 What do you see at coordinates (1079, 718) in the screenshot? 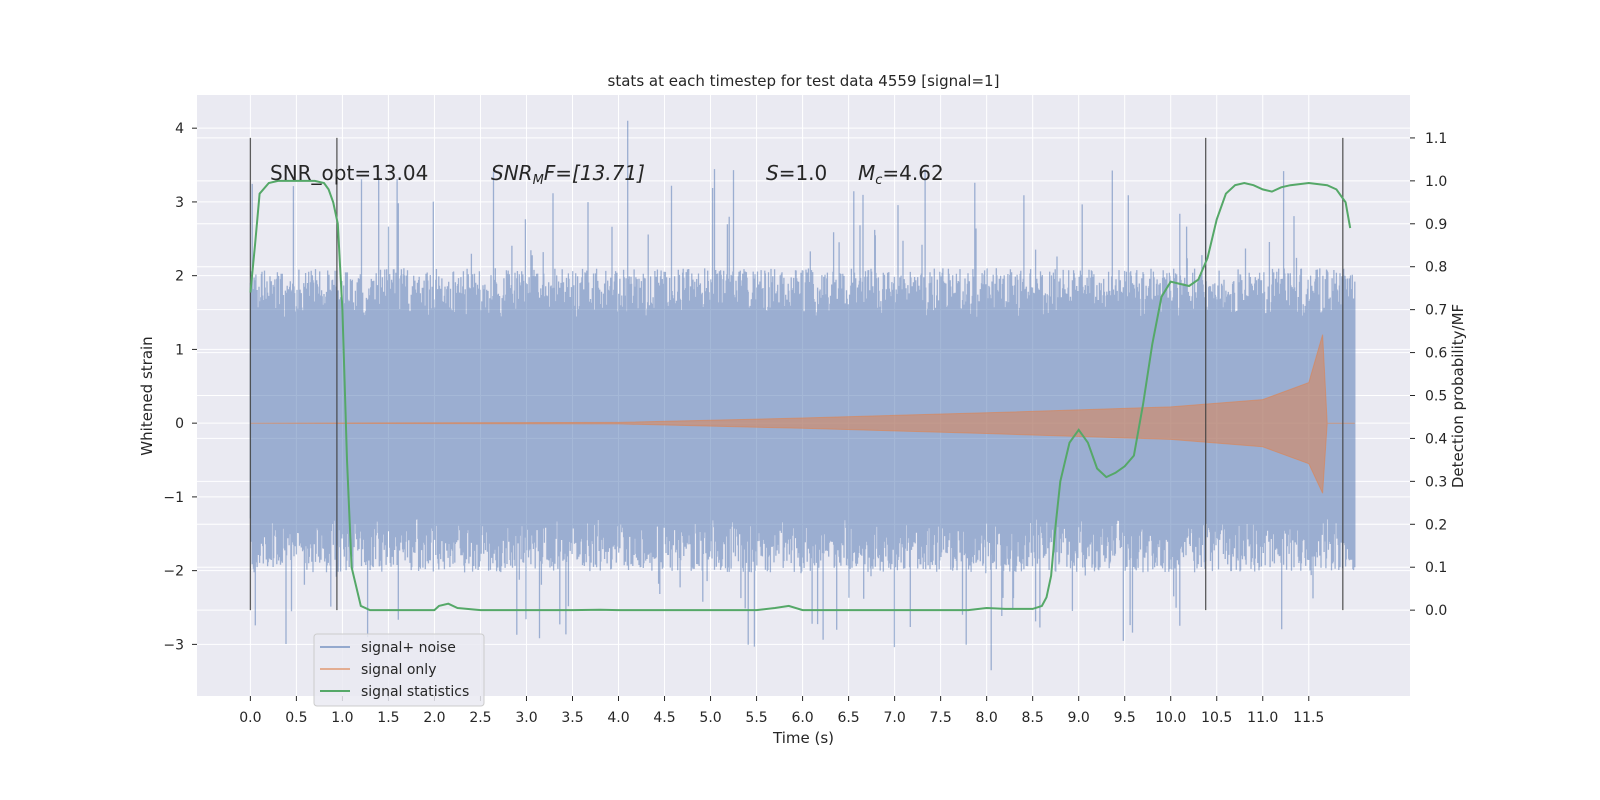
I see `x-tick-label: 9.0` at bounding box center [1079, 718].